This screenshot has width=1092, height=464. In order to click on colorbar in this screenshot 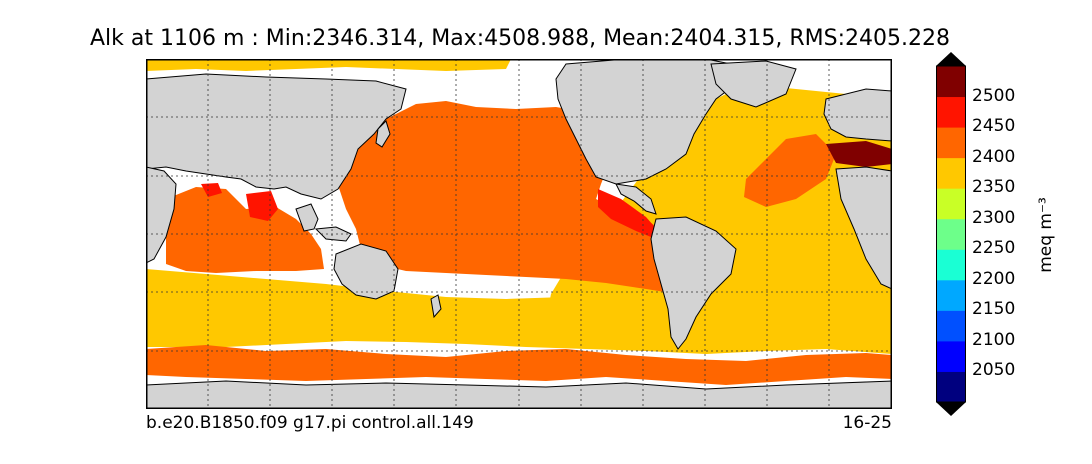, I will do `click(951, 234)`.